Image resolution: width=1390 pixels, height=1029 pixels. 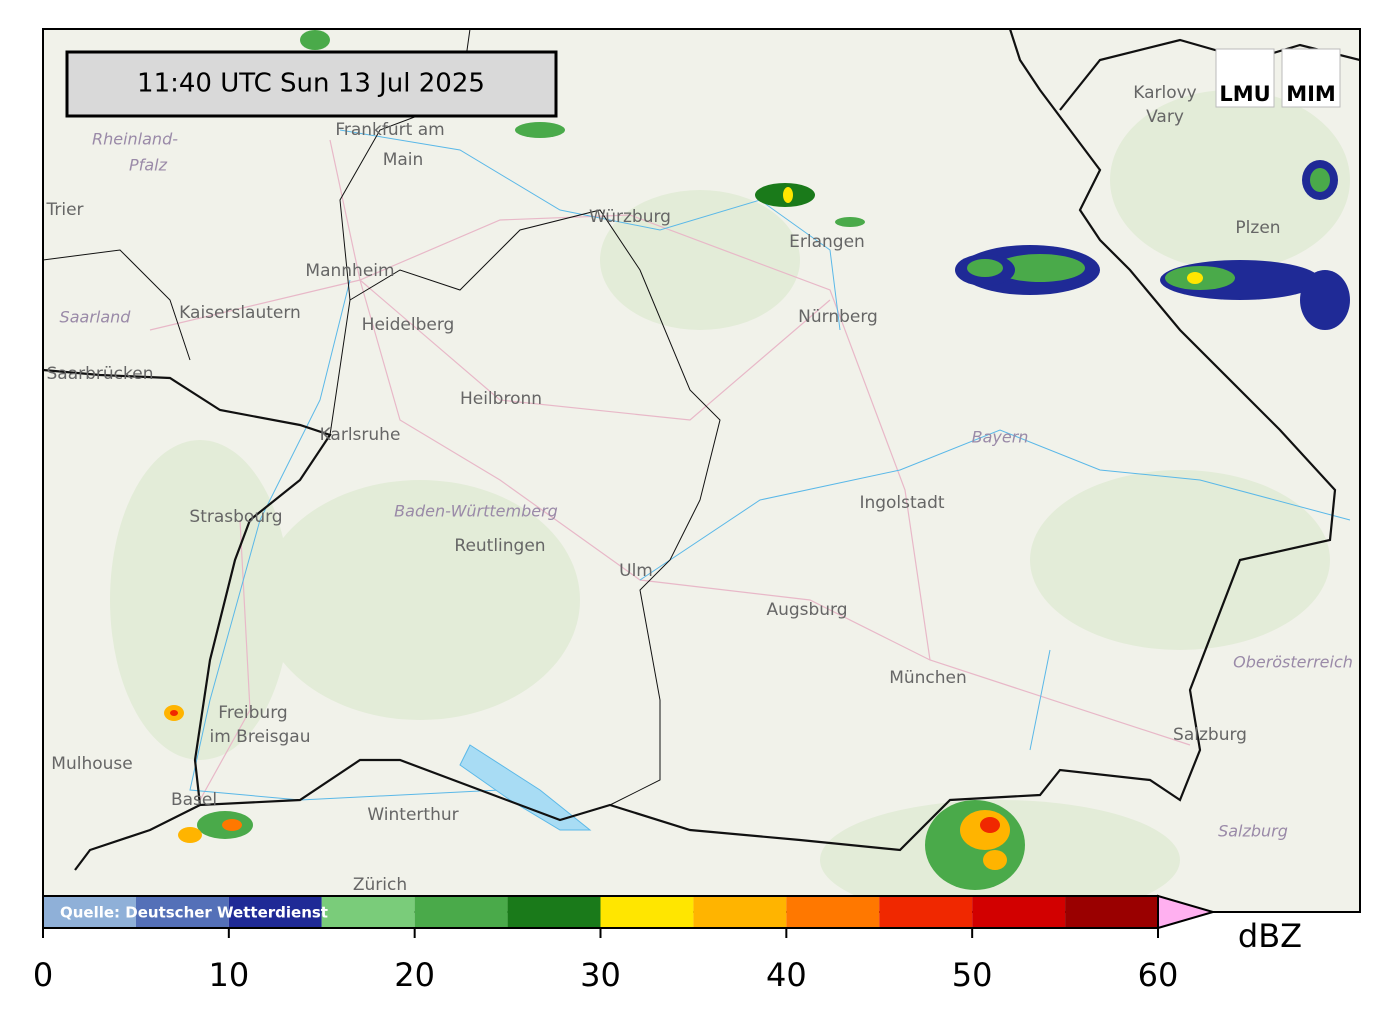 I want to click on place-label: im Breisgau, so click(x=260, y=737).